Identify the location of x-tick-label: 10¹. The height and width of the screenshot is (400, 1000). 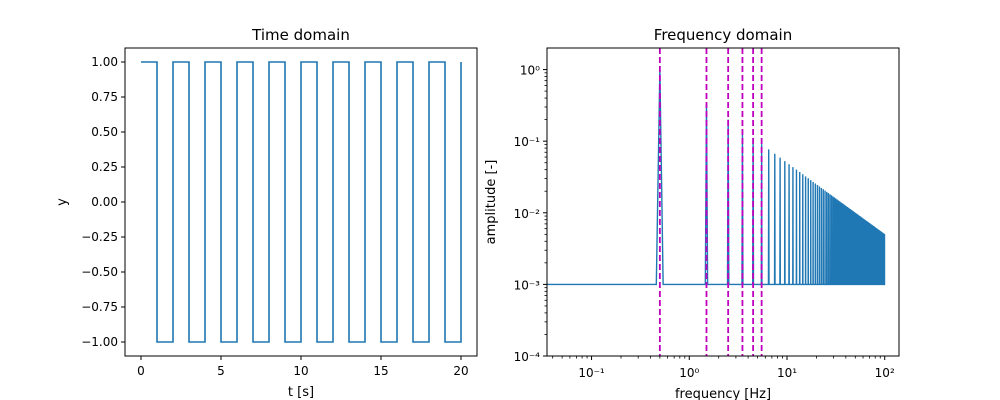
(787, 373).